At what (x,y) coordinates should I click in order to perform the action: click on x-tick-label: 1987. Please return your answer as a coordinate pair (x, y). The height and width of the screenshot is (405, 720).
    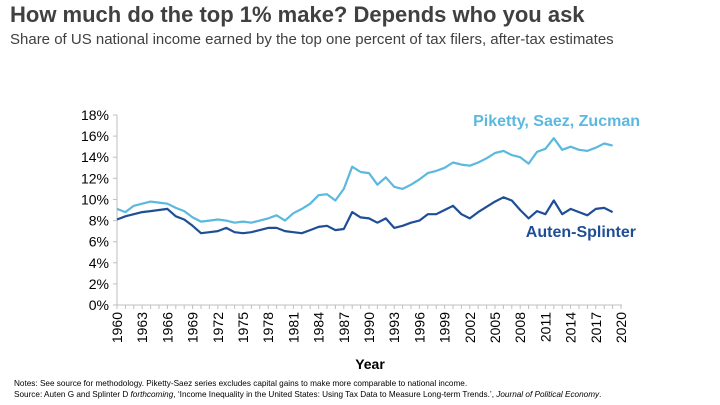
    Looking at the image, I should click on (344, 327).